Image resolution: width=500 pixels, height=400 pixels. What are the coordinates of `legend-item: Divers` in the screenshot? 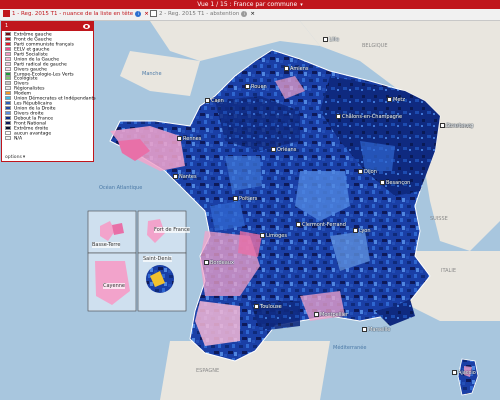 It's located at (49, 84).